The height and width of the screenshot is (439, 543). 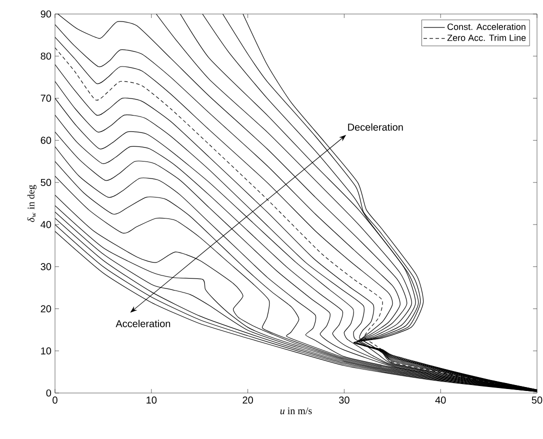 I want to click on y-tick-label: 20, so click(x=46, y=308).